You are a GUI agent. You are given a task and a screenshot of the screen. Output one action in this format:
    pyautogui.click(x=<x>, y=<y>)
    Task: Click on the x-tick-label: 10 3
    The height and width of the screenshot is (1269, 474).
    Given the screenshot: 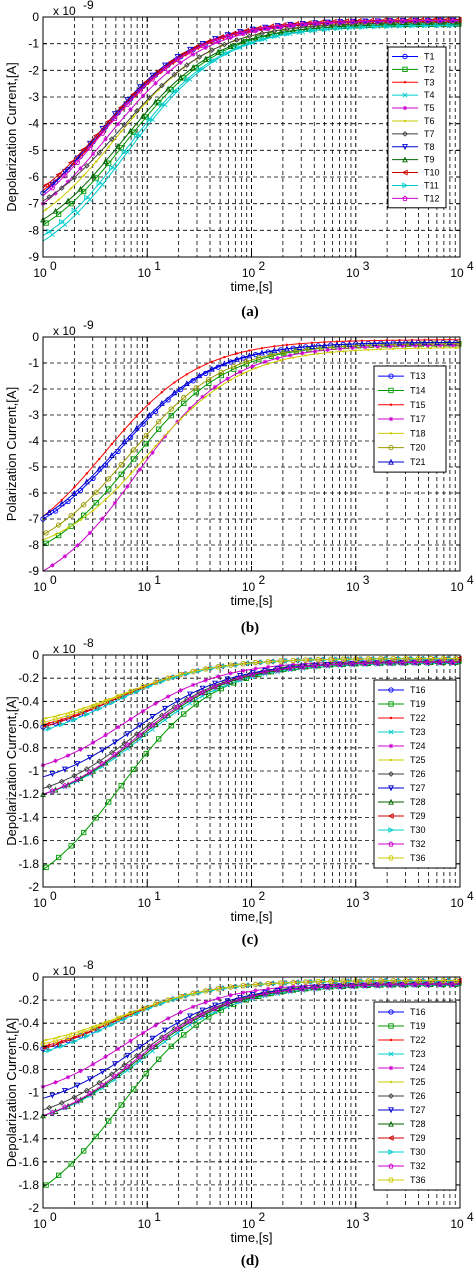 What is the action you would take?
    pyautogui.click(x=358, y=583)
    